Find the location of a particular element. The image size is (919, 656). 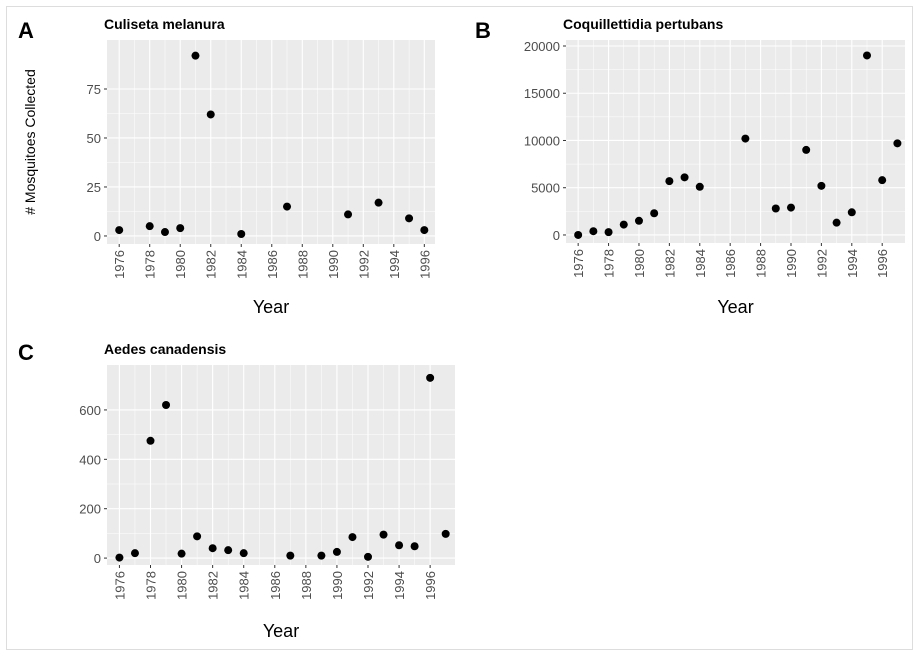

y-tick-label: 600 is located at coordinates (90, 410).